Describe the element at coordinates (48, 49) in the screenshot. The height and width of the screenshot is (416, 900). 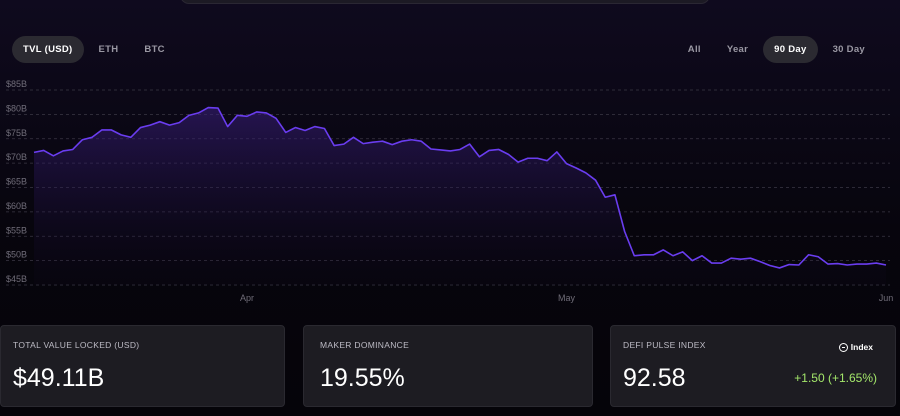
I see `tab-tvl-usd: TVL (USD)` at that location.